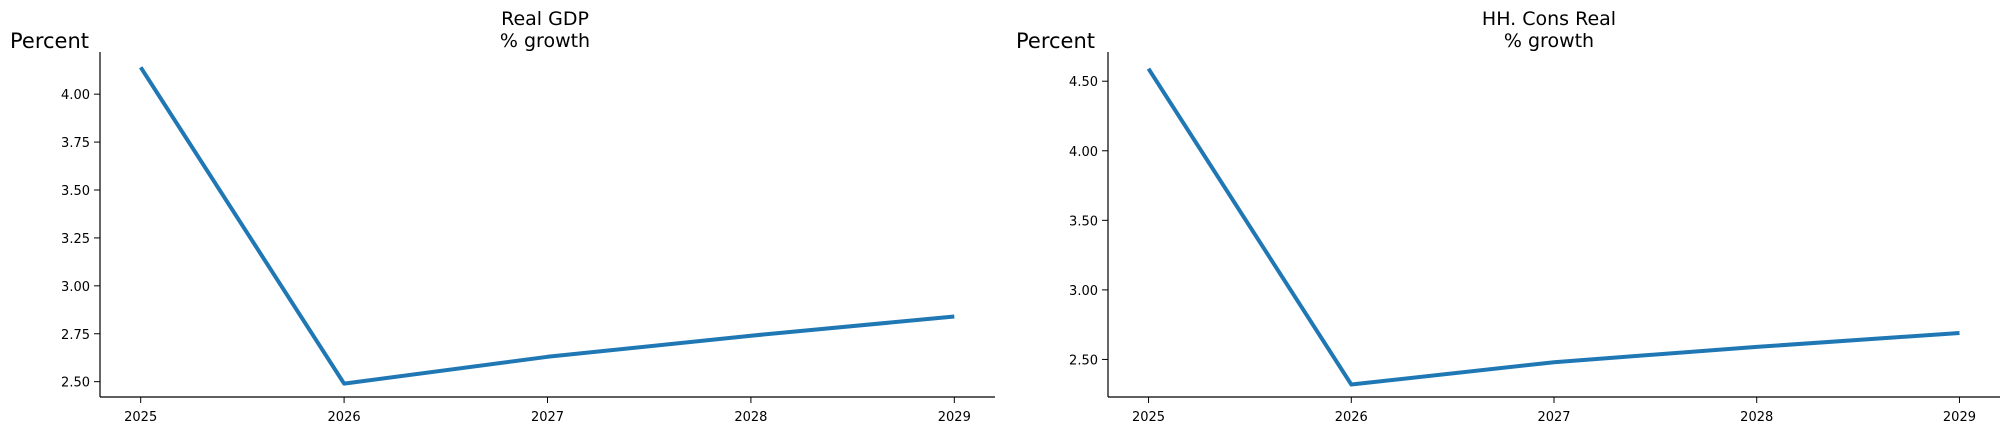 The image size is (2009, 431). What do you see at coordinates (1549, 19) in the screenshot?
I see `chart-title: HH. Cons Real` at bounding box center [1549, 19].